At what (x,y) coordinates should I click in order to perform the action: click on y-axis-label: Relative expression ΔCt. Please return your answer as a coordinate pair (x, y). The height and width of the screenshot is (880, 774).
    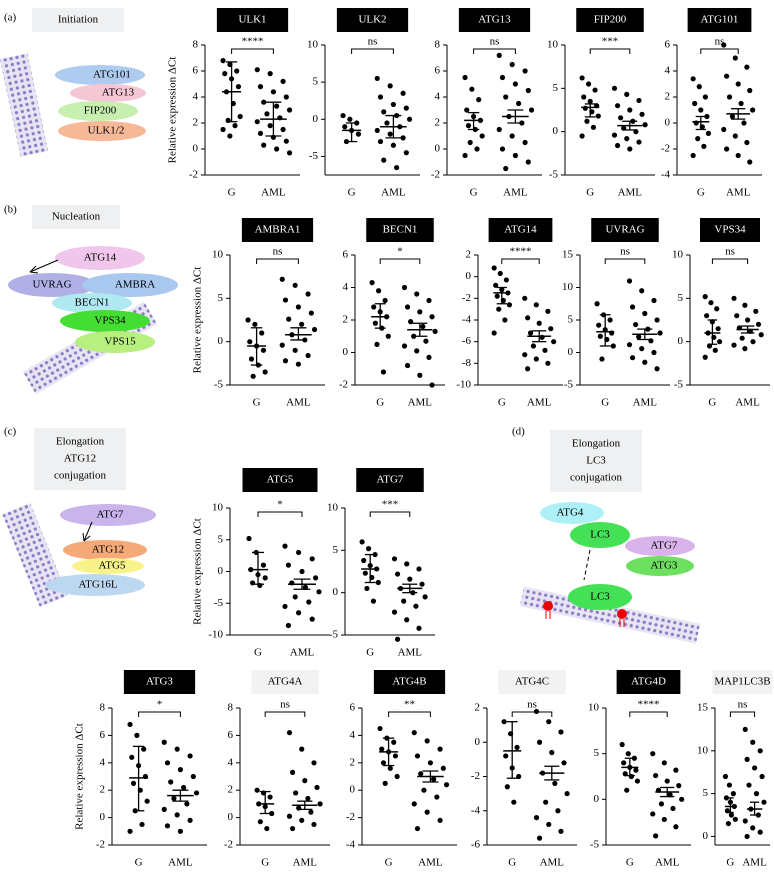
    Looking at the image, I should click on (198, 320).